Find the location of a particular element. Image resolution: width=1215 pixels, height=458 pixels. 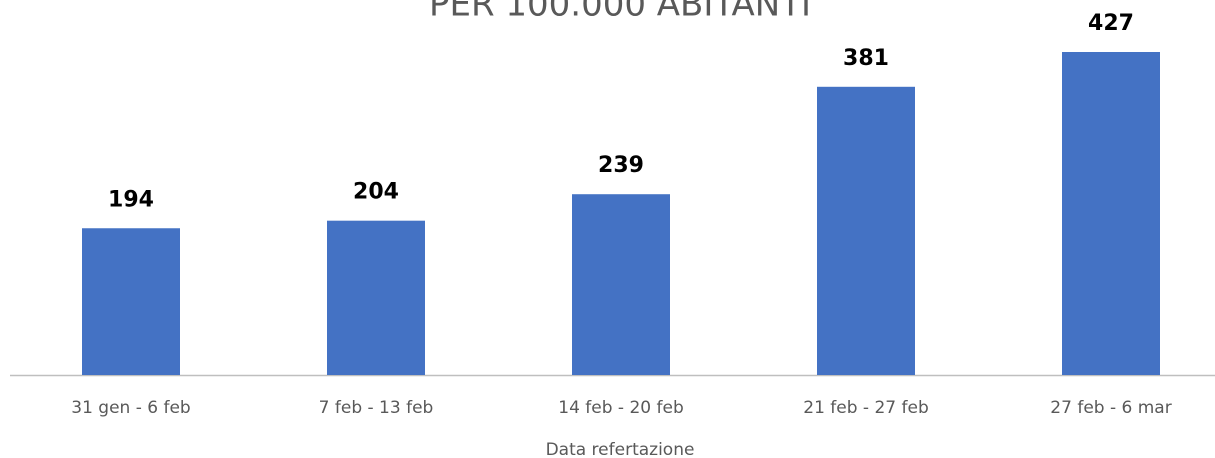

chart-title: PER 100.000 ABITANTI is located at coordinates (620, 12).